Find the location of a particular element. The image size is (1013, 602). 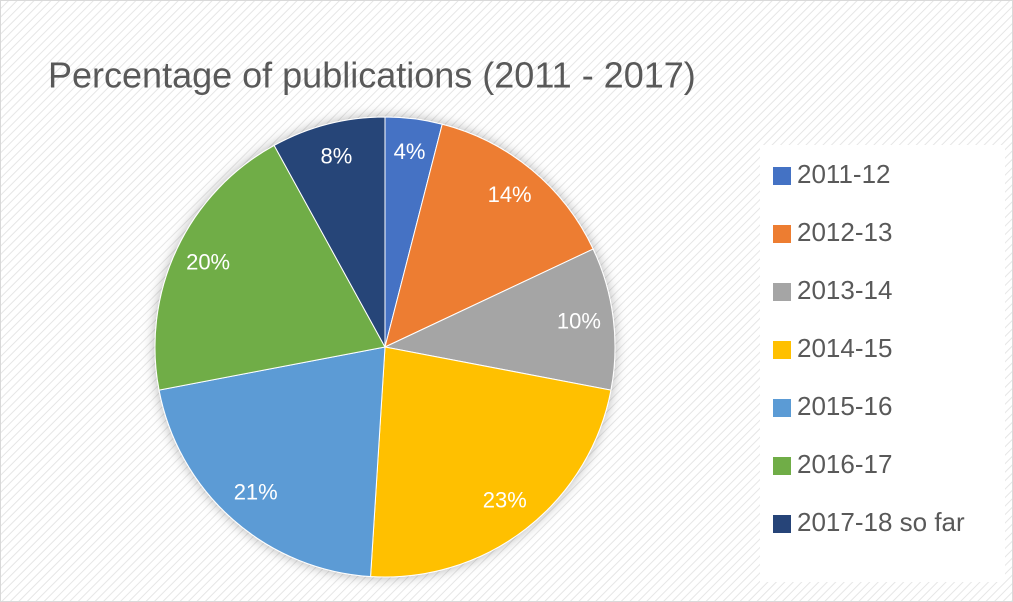

legend-label: 2011-12 is located at coordinates (844, 174).